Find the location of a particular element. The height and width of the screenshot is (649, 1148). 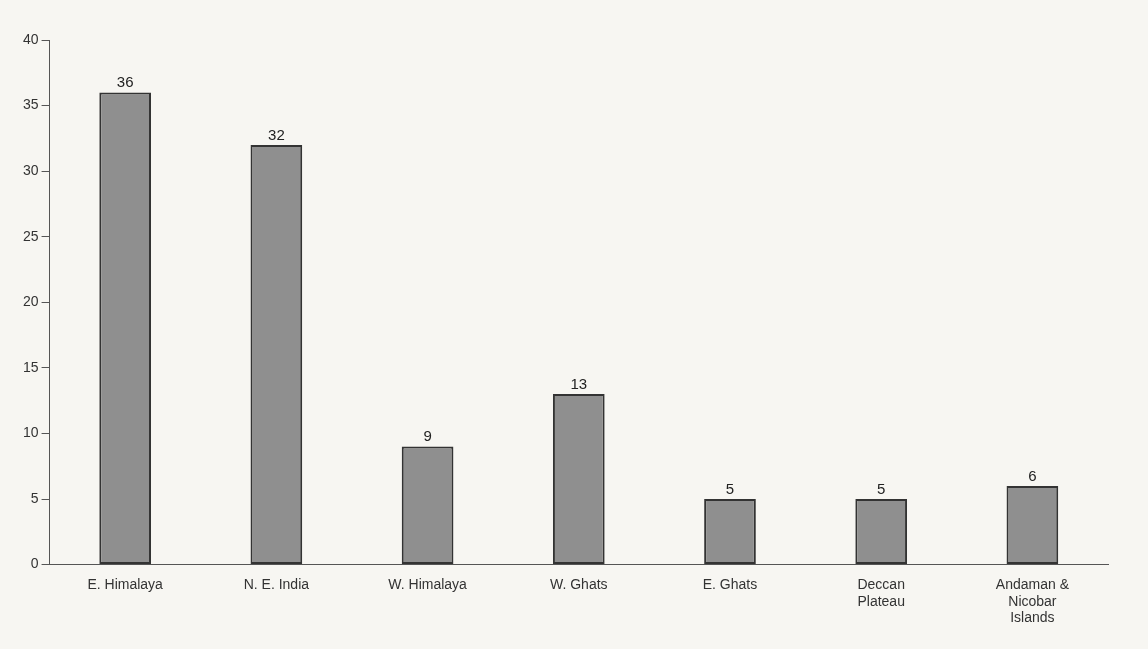

x-tick-label: Andaman & Nicobar Islands is located at coordinates (1032, 600).